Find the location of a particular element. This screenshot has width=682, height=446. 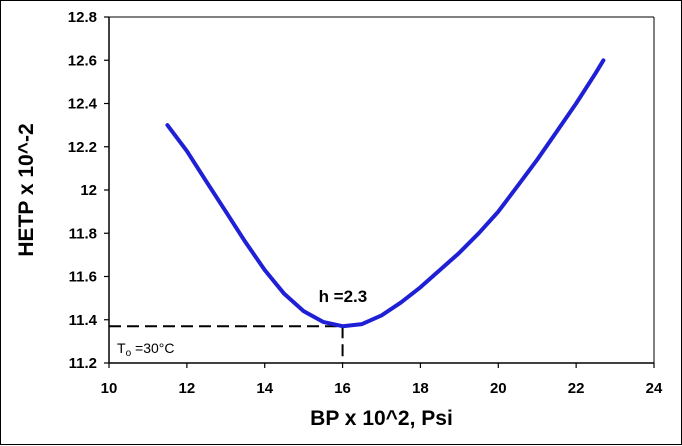

y-tick-label: 11.6 is located at coordinates (83, 277).